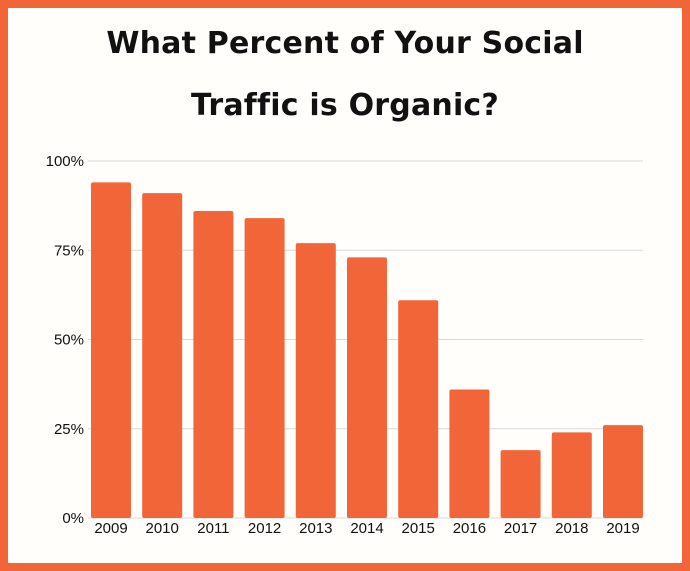 The image size is (690, 571). What do you see at coordinates (520, 528) in the screenshot?
I see `x-tick-label: 2017` at bounding box center [520, 528].